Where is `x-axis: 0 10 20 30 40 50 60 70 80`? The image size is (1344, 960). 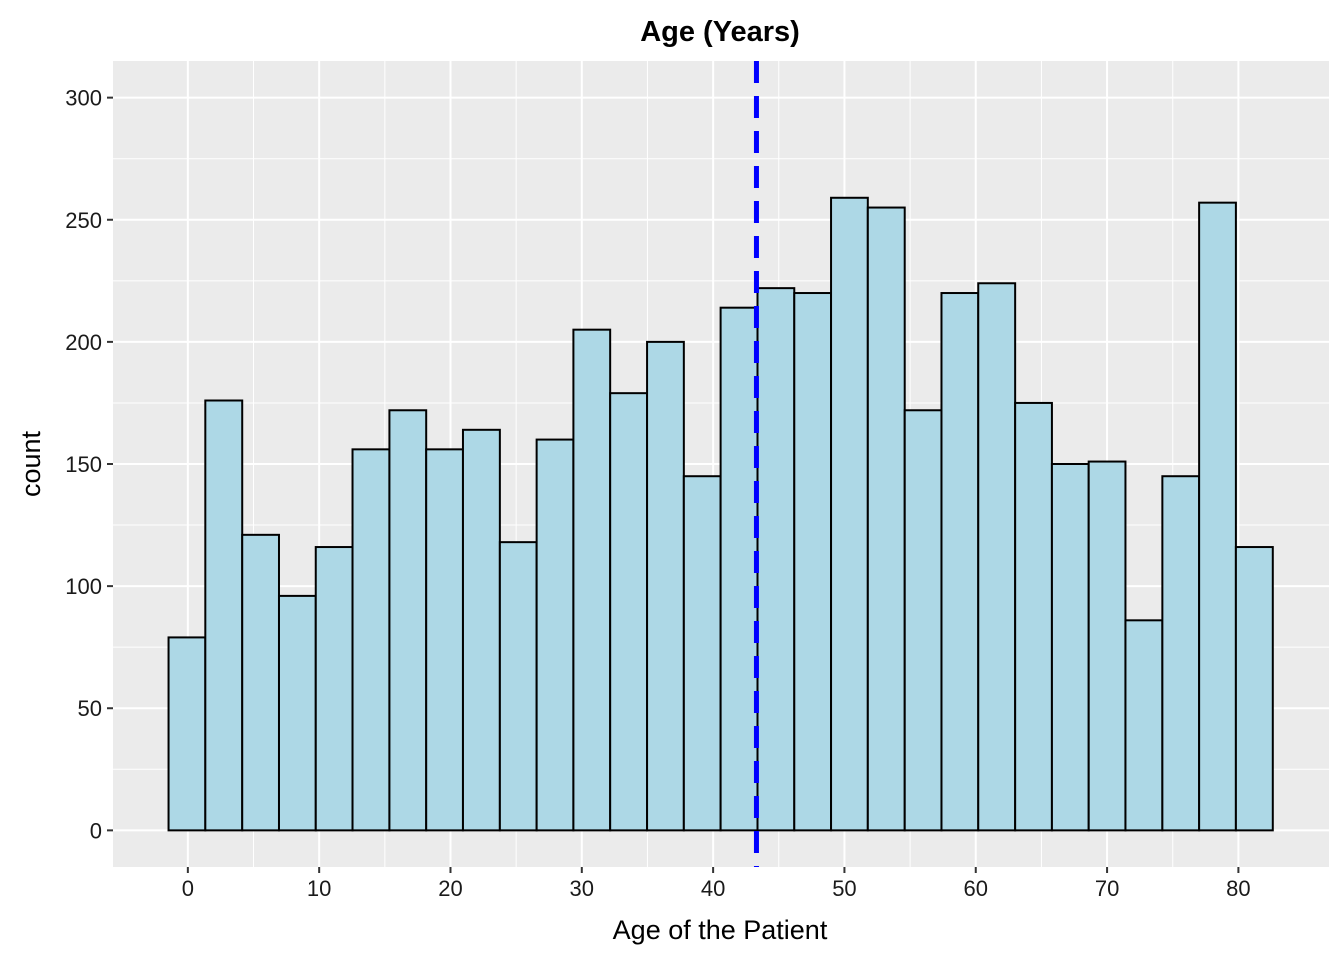
x-axis: 0 10 20 30 40 50 60 70 80 is located at coordinates (716, 884).